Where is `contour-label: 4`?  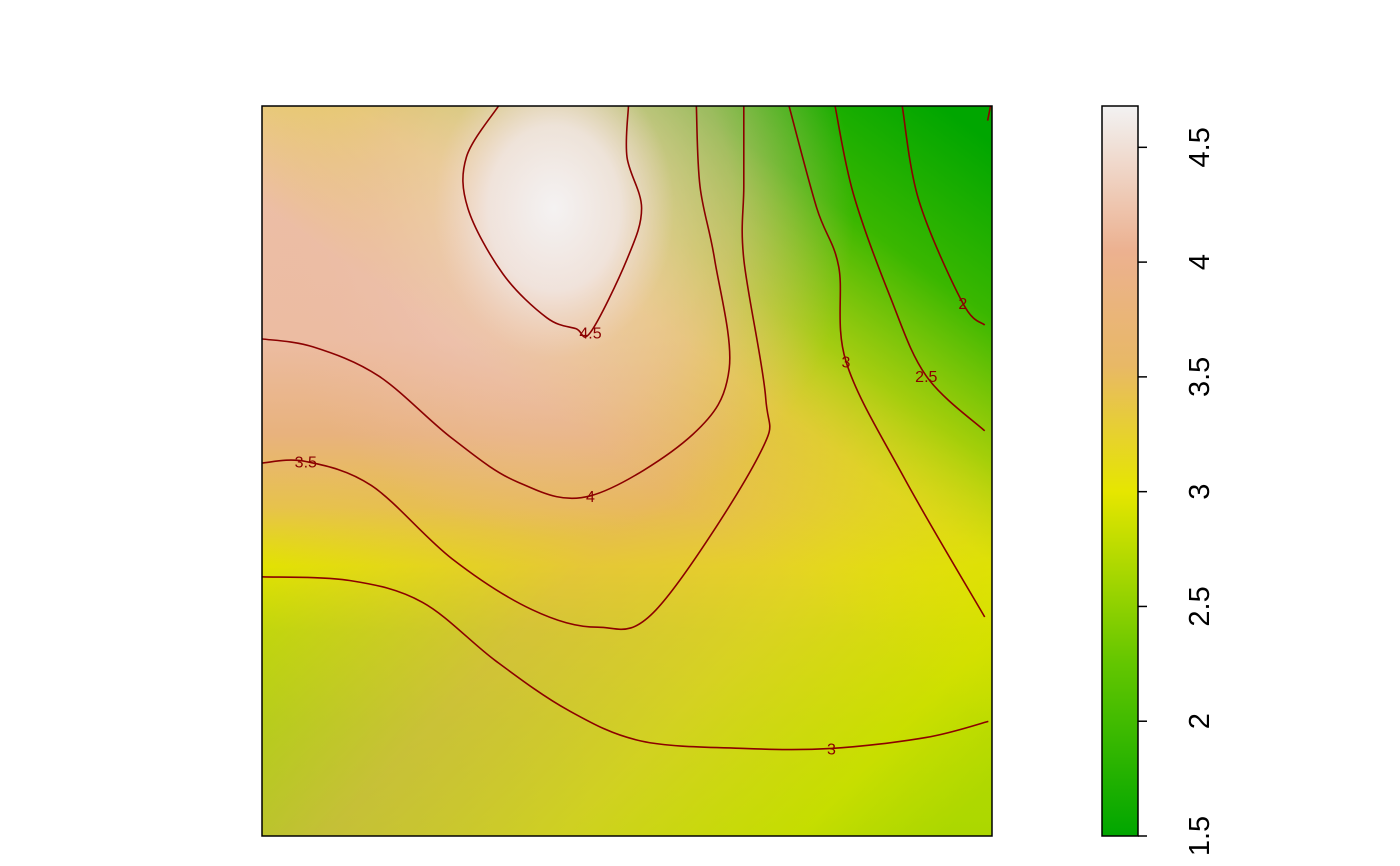 contour-label: 4 is located at coordinates (590, 497).